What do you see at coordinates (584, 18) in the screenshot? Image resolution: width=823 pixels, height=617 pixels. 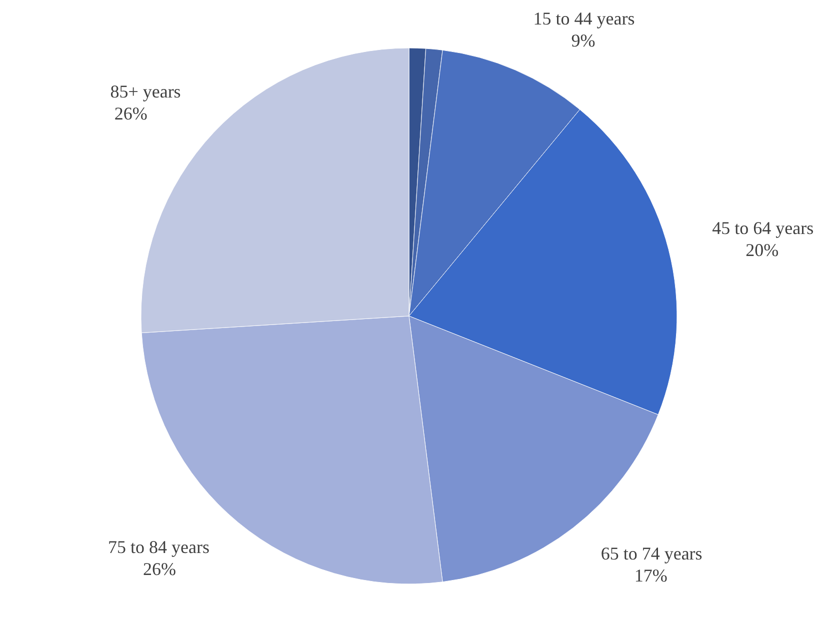 I see `slice-label: 15 to 44 years` at bounding box center [584, 18].